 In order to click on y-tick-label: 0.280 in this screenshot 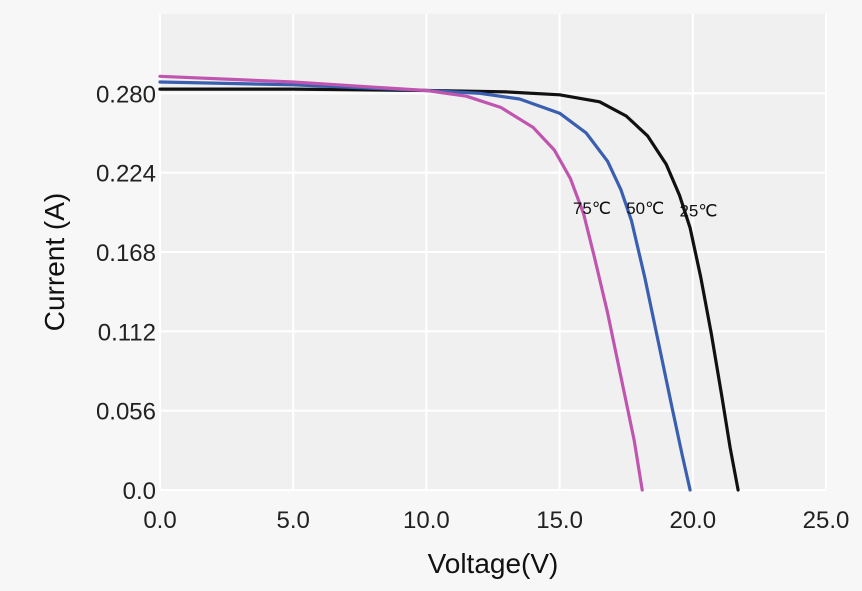, I will do `click(126, 94)`.